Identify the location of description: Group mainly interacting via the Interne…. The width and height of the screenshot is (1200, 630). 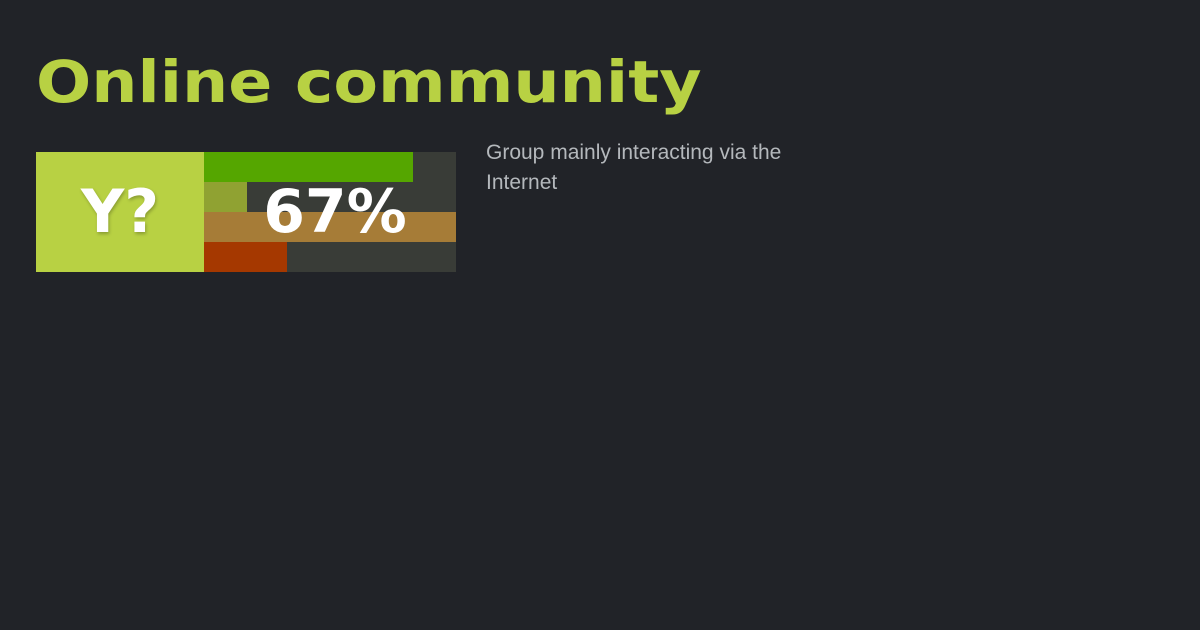
(634, 167).